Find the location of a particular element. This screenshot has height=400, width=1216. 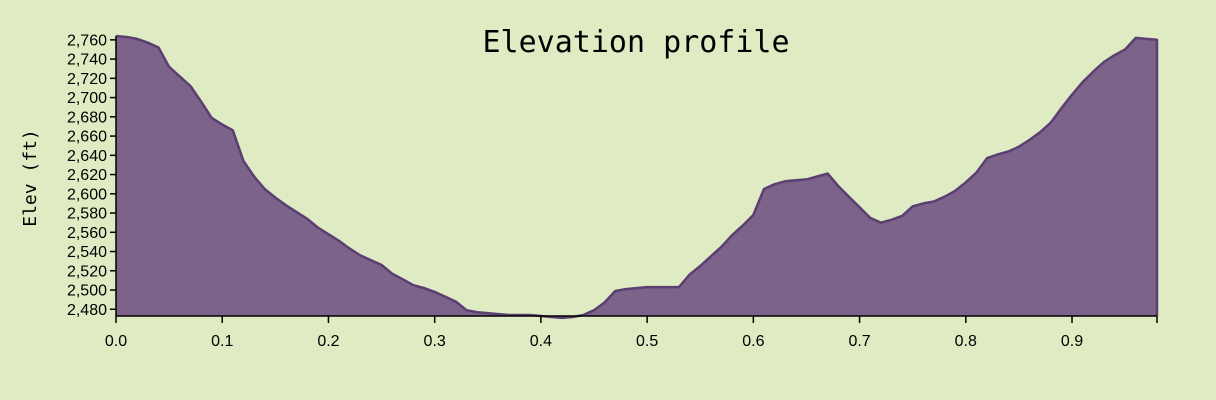

y-axis-label: Elev (ft) is located at coordinates (30, 178).